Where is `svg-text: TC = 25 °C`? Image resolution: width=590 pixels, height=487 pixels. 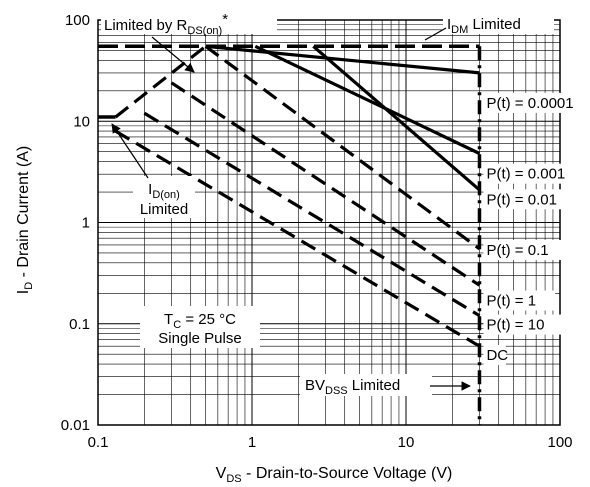 svg-text: TC = 25 °C is located at coordinates (200, 321).